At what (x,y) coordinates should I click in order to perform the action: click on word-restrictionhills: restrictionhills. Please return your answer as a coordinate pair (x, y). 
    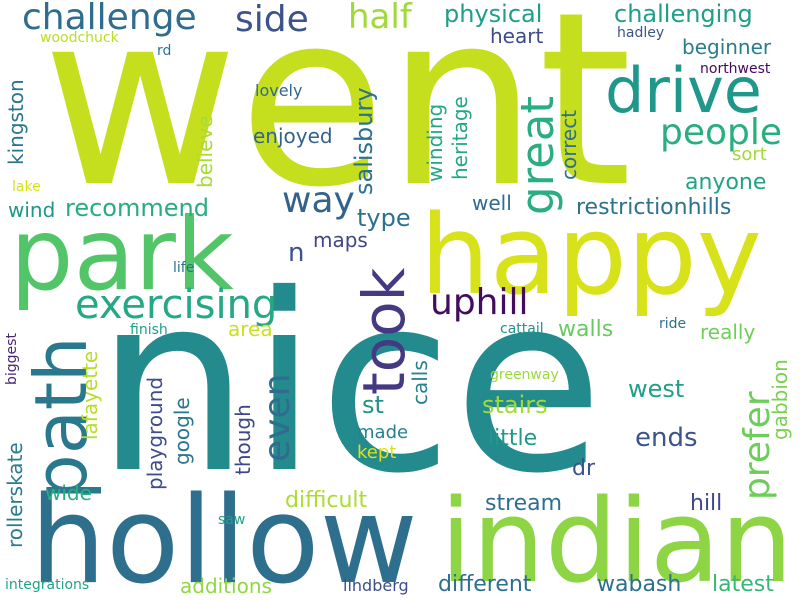
    Looking at the image, I should click on (654, 207).